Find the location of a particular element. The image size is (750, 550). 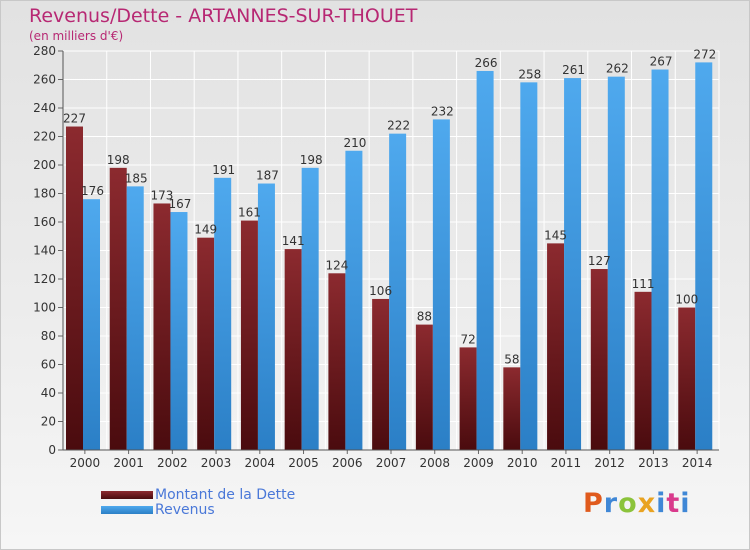

data-label-revenue-2004: 187 is located at coordinates (267, 176).